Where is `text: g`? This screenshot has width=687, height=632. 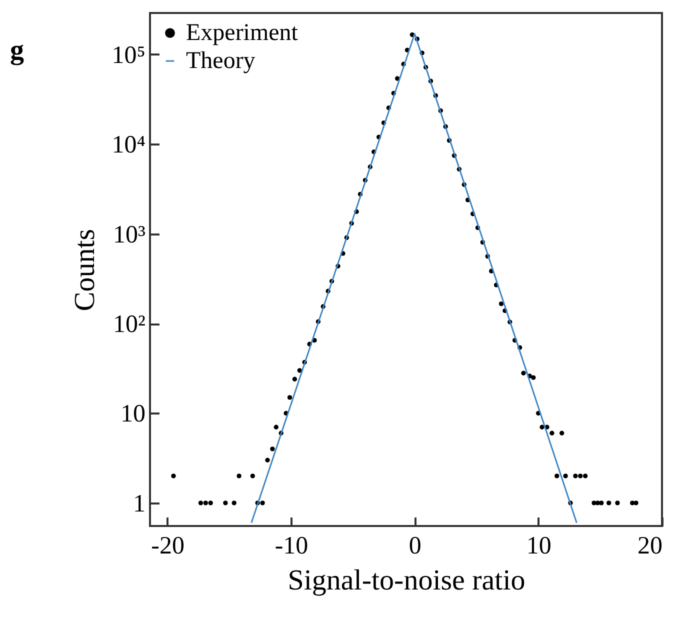 text: g is located at coordinates (17, 50).